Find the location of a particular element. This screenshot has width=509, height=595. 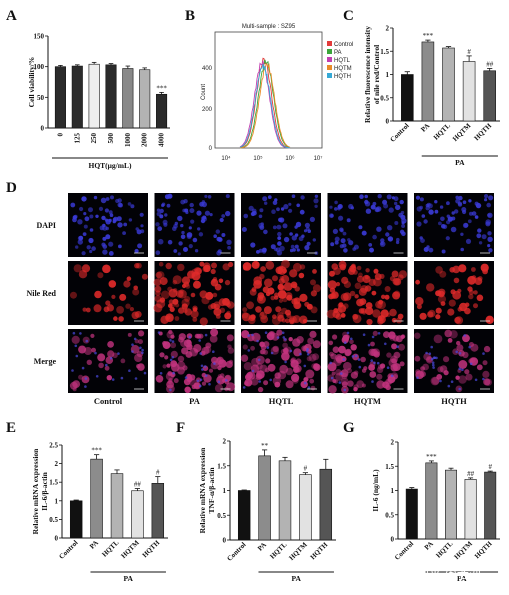

x-tick-label: 10⁵ is located at coordinates (258, 158).